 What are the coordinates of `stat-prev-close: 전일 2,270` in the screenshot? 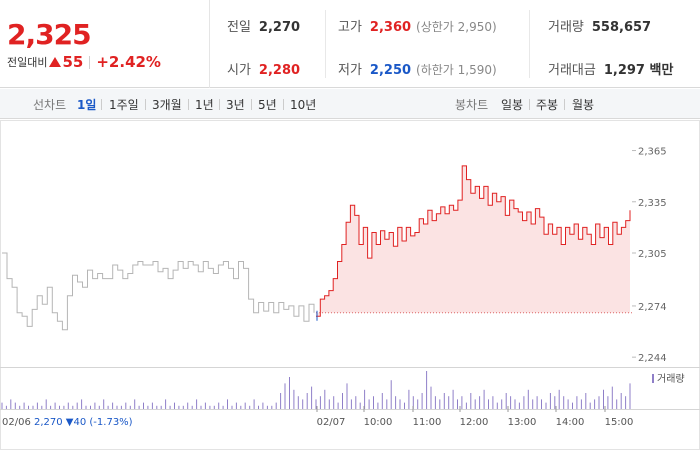 It's located at (263, 25).